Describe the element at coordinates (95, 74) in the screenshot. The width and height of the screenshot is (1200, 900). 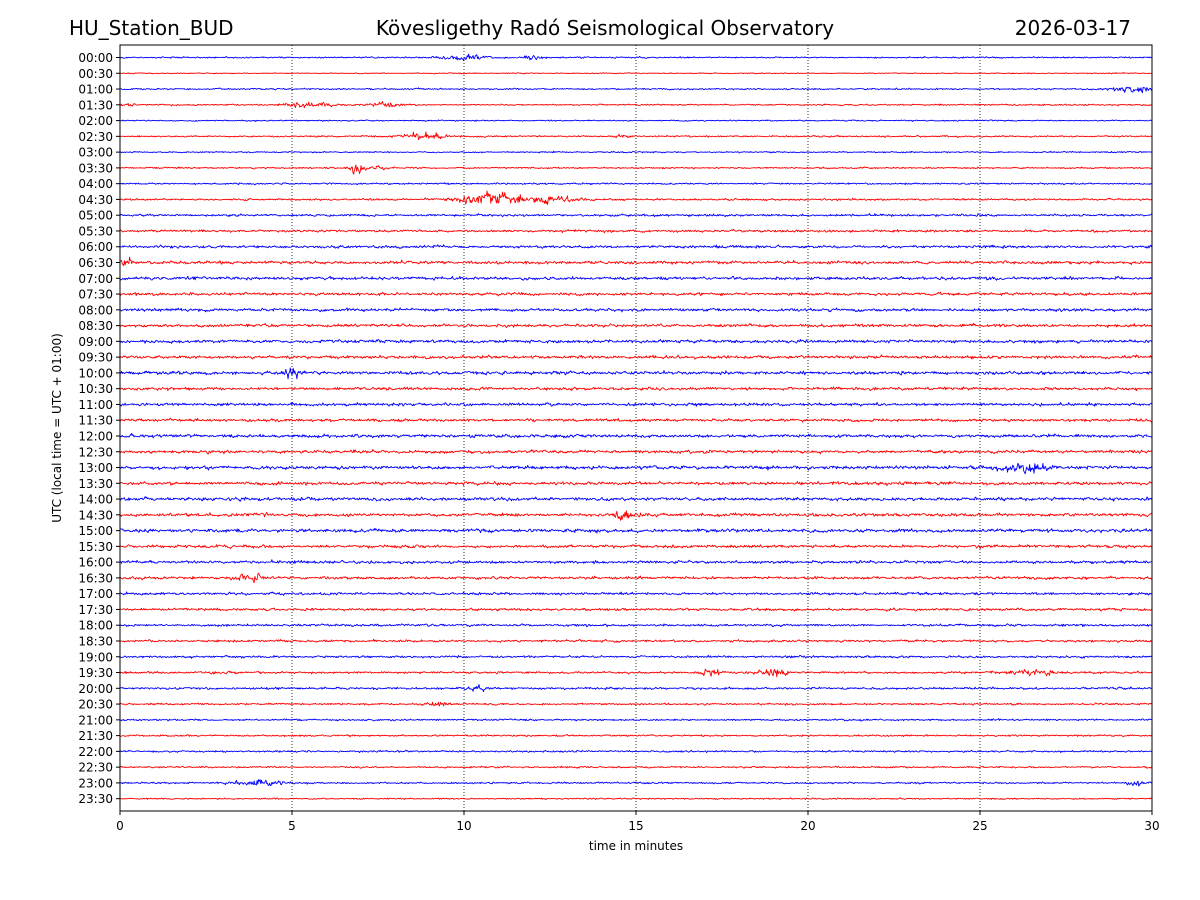
I see `y-tick-label: 00:30` at that location.